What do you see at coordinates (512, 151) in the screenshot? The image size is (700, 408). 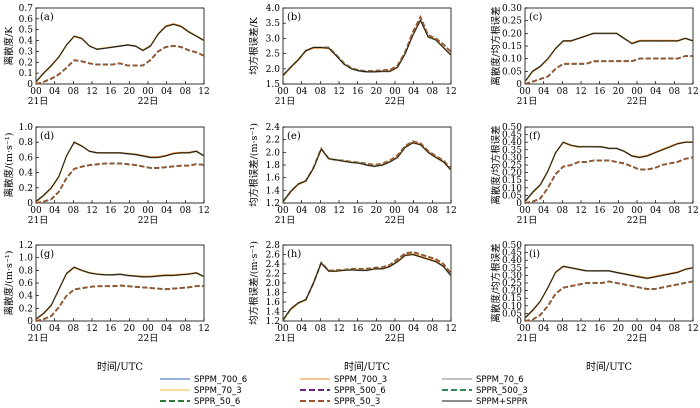 I see `y-tick-label: 0.35` at bounding box center [512, 151].